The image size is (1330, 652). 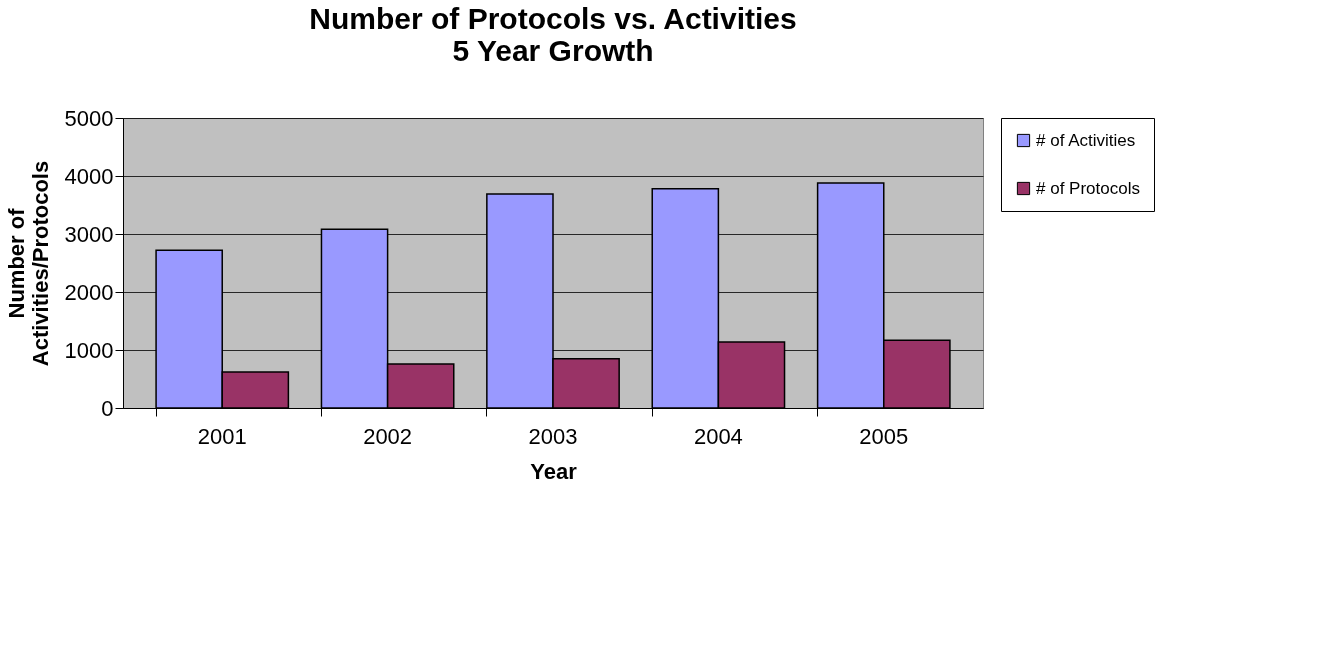 I want to click on x-tick-label: 2002, so click(x=388, y=436).